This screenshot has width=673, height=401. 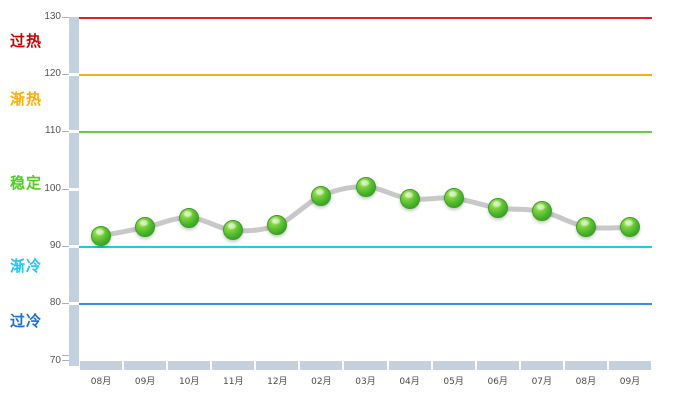 I want to click on zone-label-overcool: 过冷, so click(x=26, y=321).